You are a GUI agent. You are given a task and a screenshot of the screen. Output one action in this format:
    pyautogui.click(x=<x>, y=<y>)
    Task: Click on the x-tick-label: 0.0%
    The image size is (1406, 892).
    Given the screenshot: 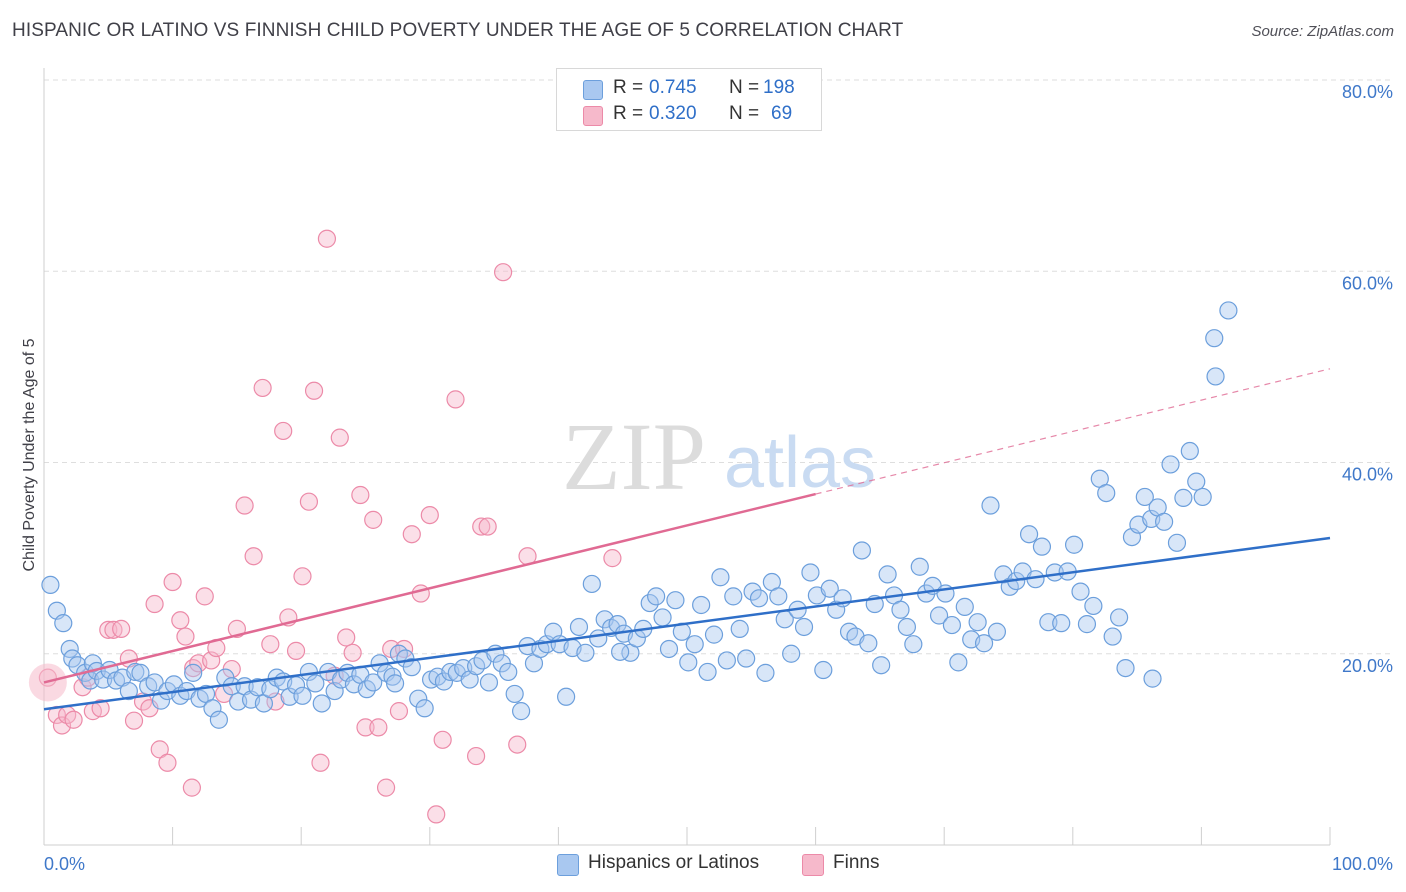 What is the action you would take?
    pyautogui.click(x=64, y=864)
    